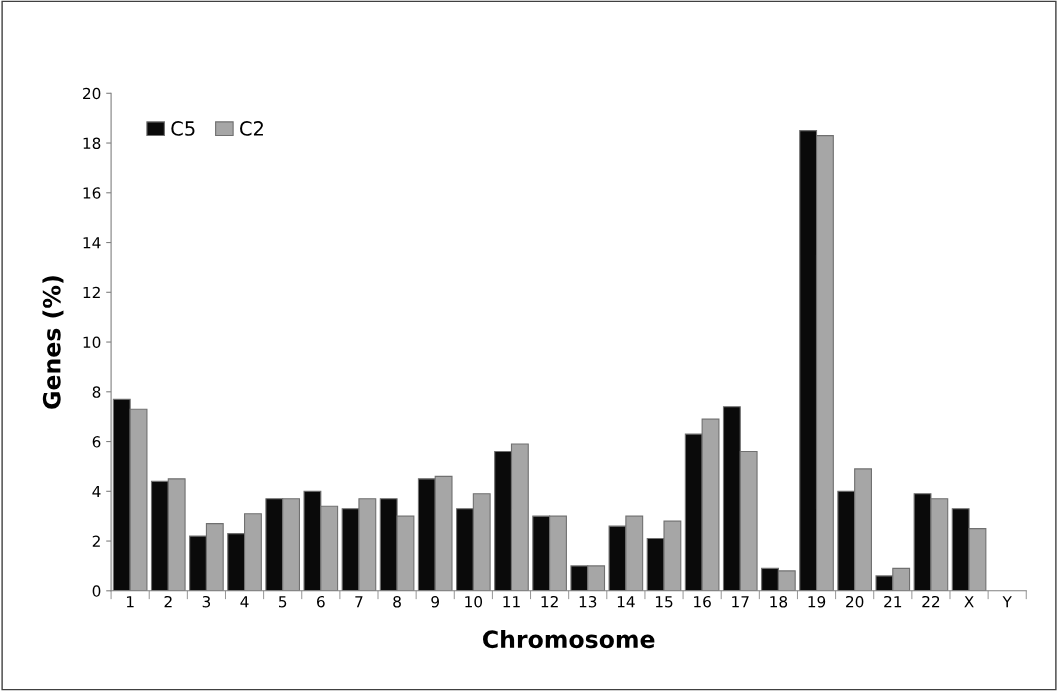 This screenshot has height=691, width=1058. What do you see at coordinates (588, 601) in the screenshot?
I see `x-tick-label: 13` at bounding box center [588, 601].